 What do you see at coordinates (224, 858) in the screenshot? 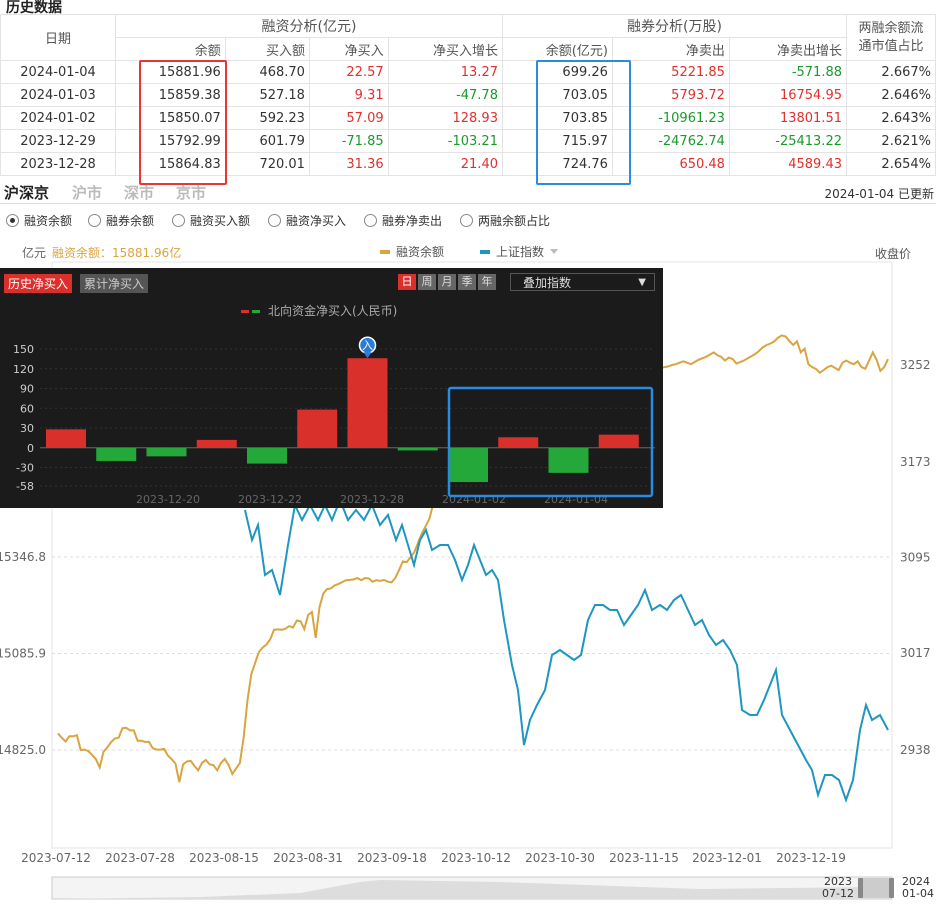
I see `x-tick: 2023-08-15` at bounding box center [224, 858].